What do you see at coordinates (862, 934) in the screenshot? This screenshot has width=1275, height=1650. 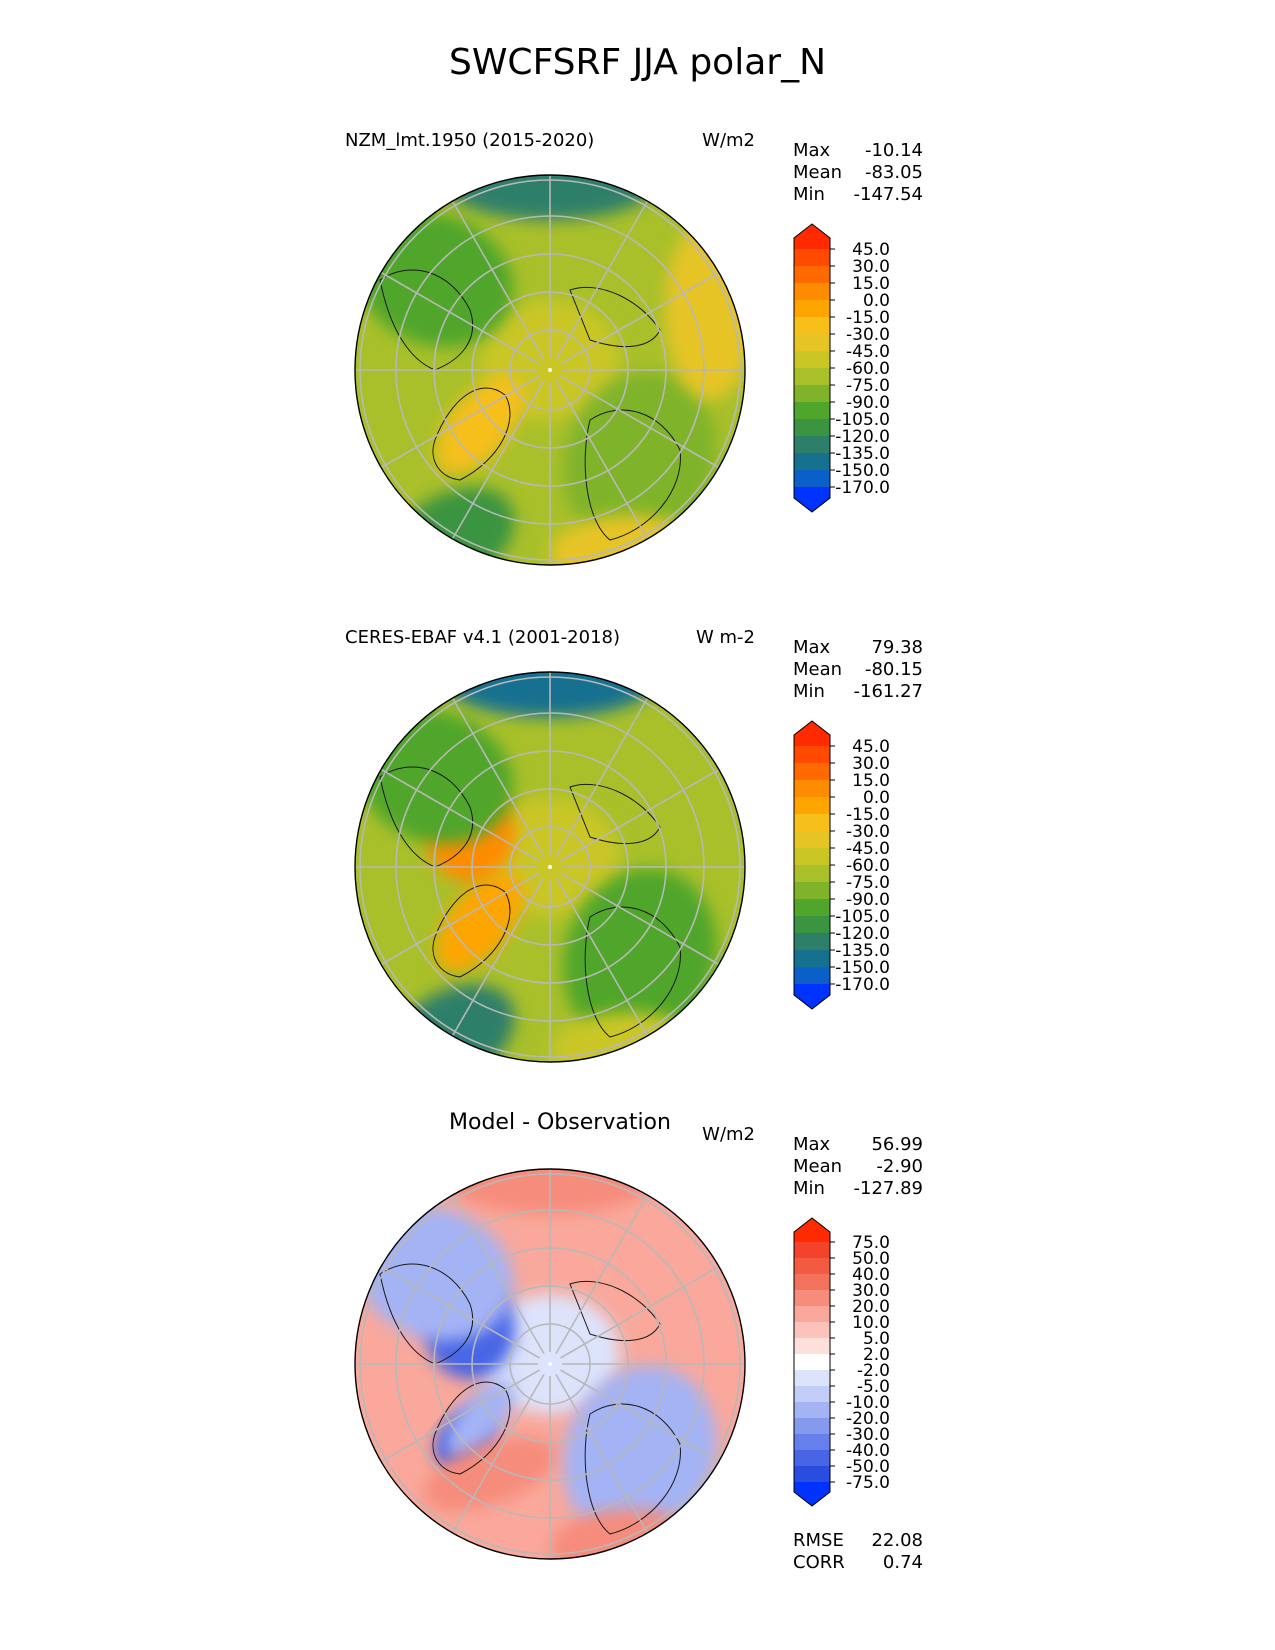 I see `colorbar-tick-label: -120.0` at bounding box center [862, 934].